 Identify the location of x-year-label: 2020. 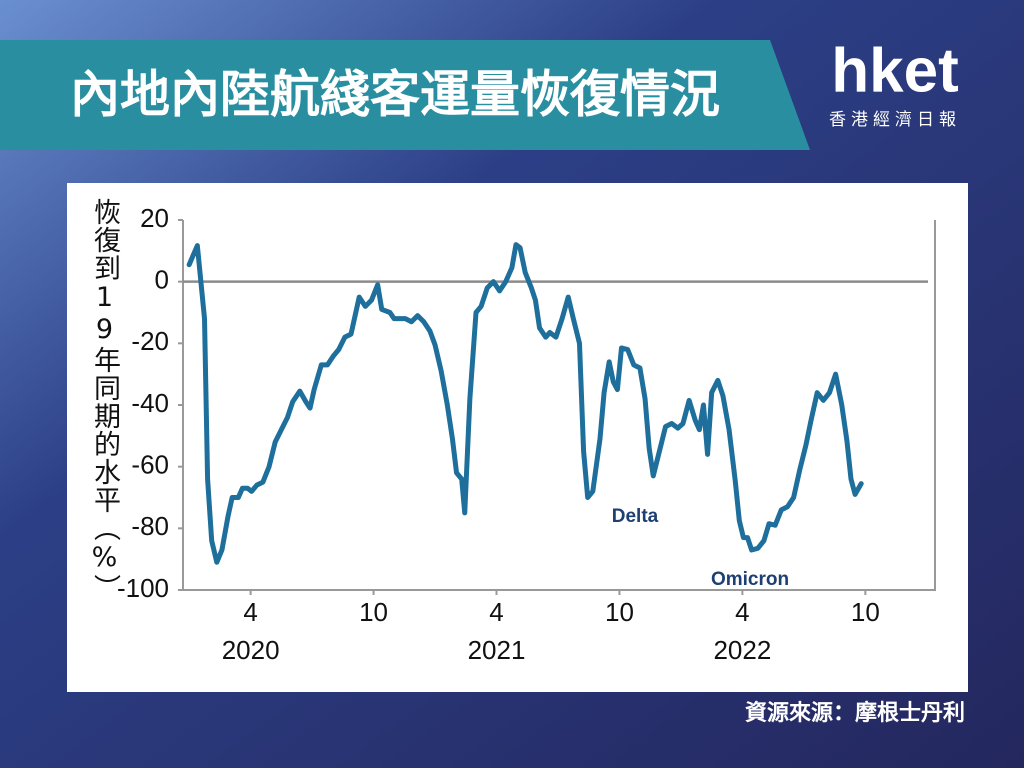
(251, 650).